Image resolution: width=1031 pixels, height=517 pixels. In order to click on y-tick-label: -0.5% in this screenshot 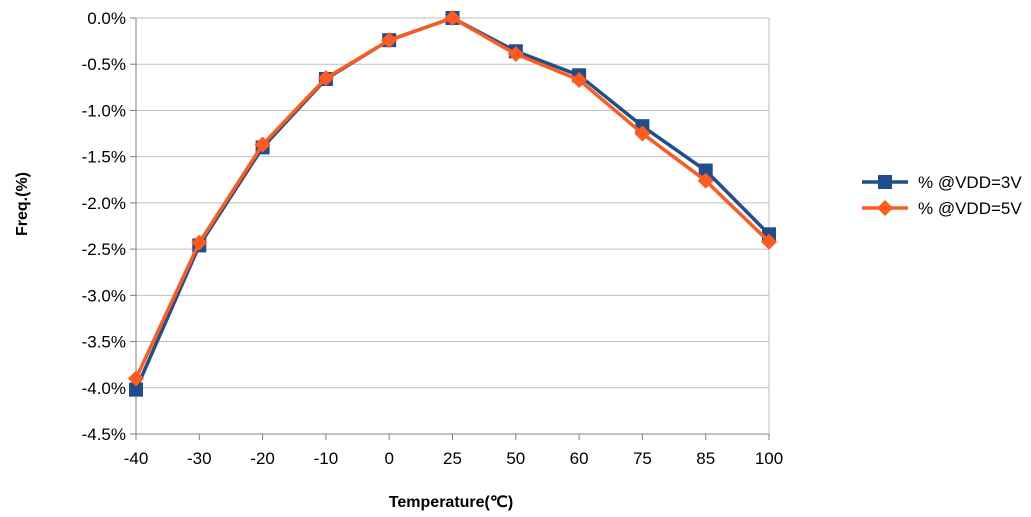, I will do `click(104, 64)`.